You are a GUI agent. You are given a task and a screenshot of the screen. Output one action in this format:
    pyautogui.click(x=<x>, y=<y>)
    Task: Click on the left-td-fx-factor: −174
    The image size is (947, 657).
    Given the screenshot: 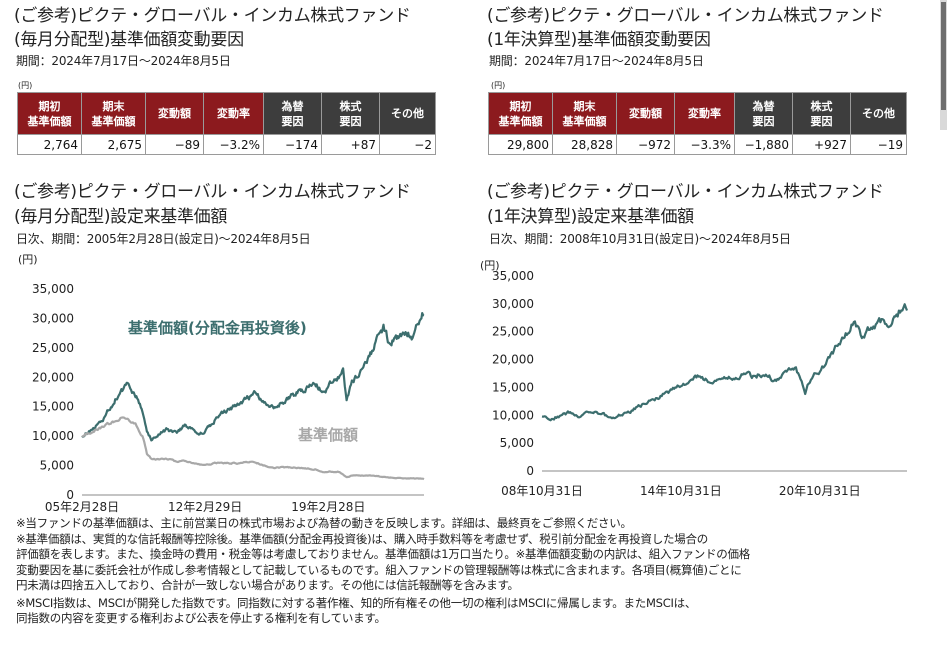 What is the action you would take?
    pyautogui.click(x=292, y=144)
    